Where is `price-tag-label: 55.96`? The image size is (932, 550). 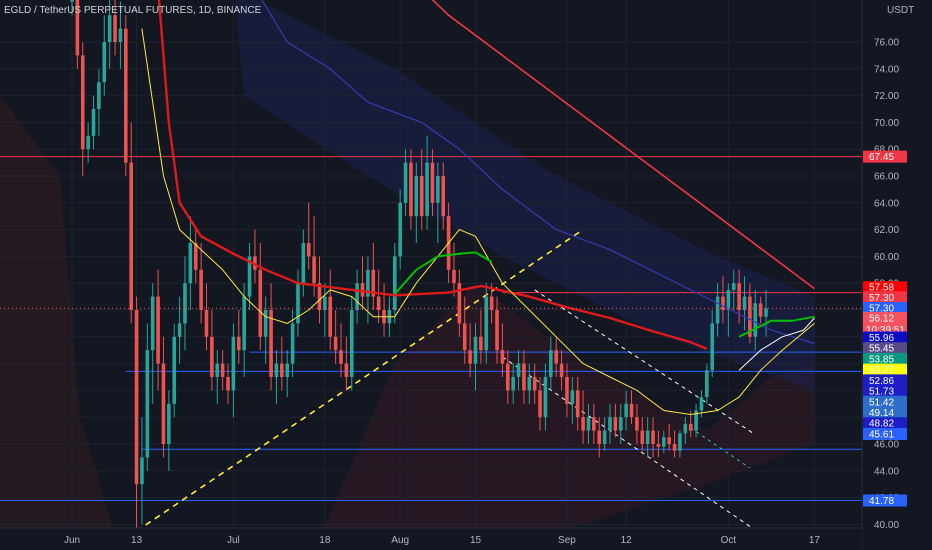 price-tag-label: 55.96 is located at coordinates (881, 338).